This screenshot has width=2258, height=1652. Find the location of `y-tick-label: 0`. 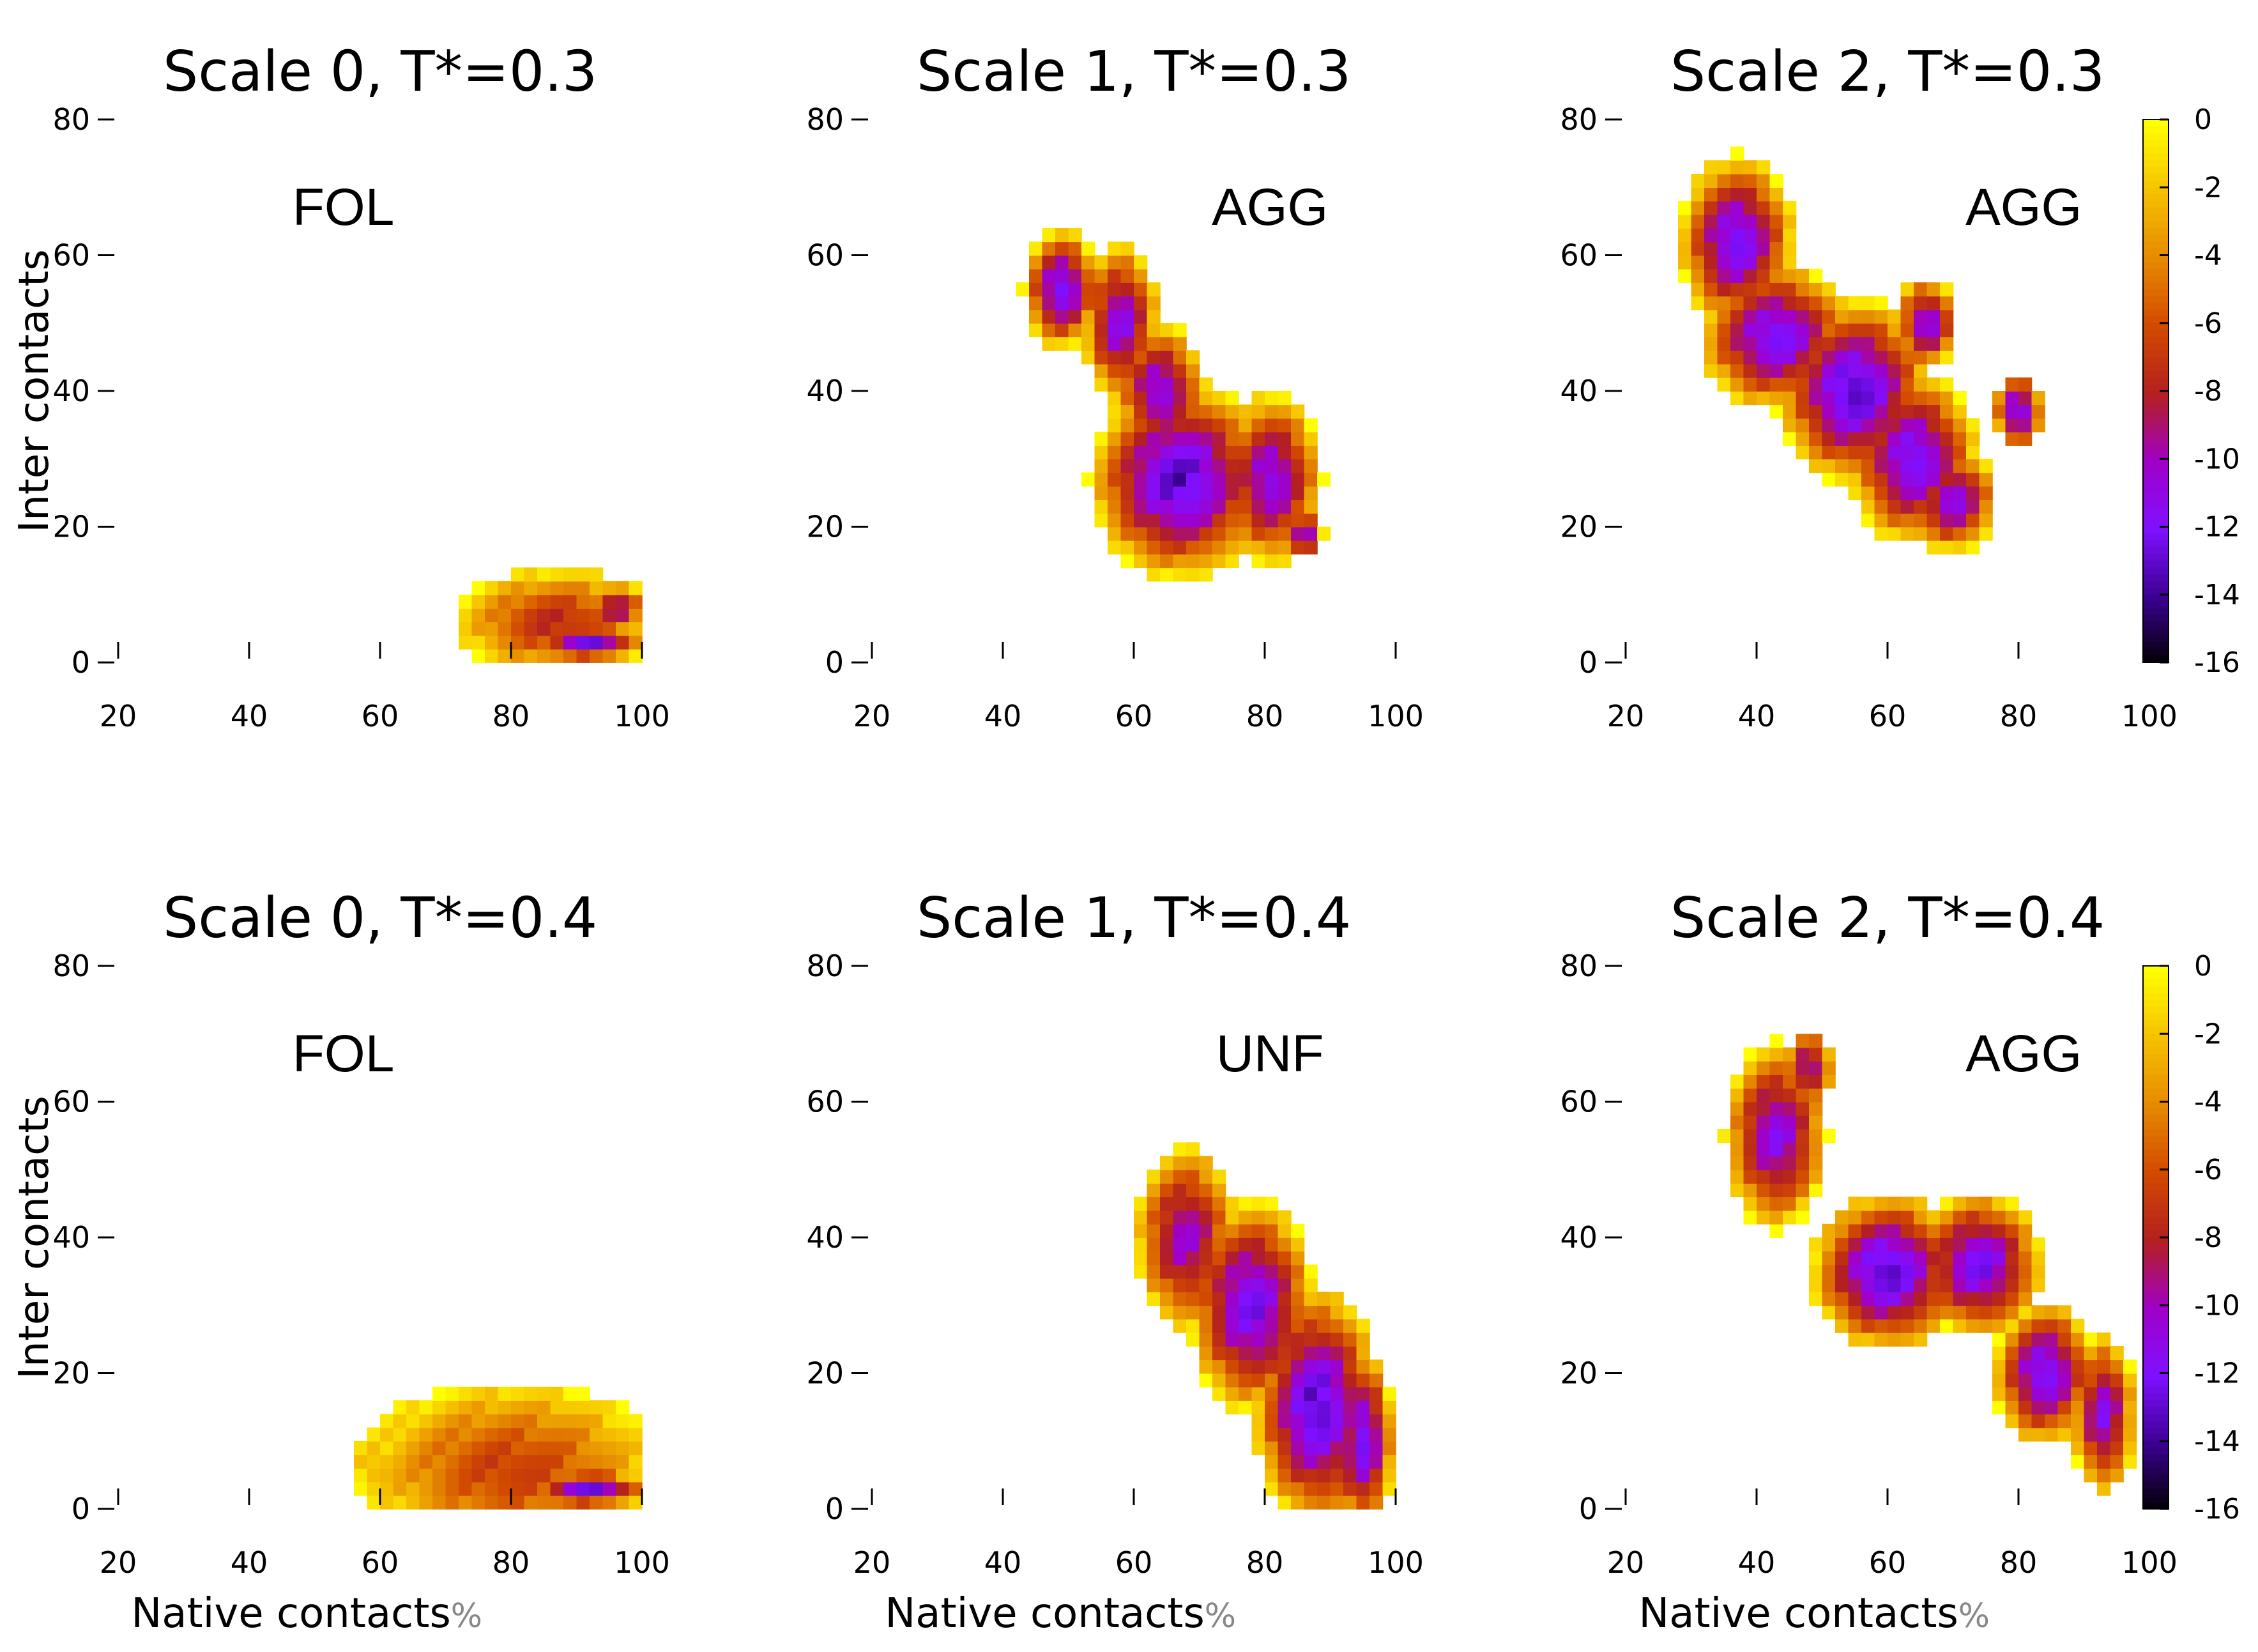

y-tick-label: 0 is located at coordinates (834, 1509).